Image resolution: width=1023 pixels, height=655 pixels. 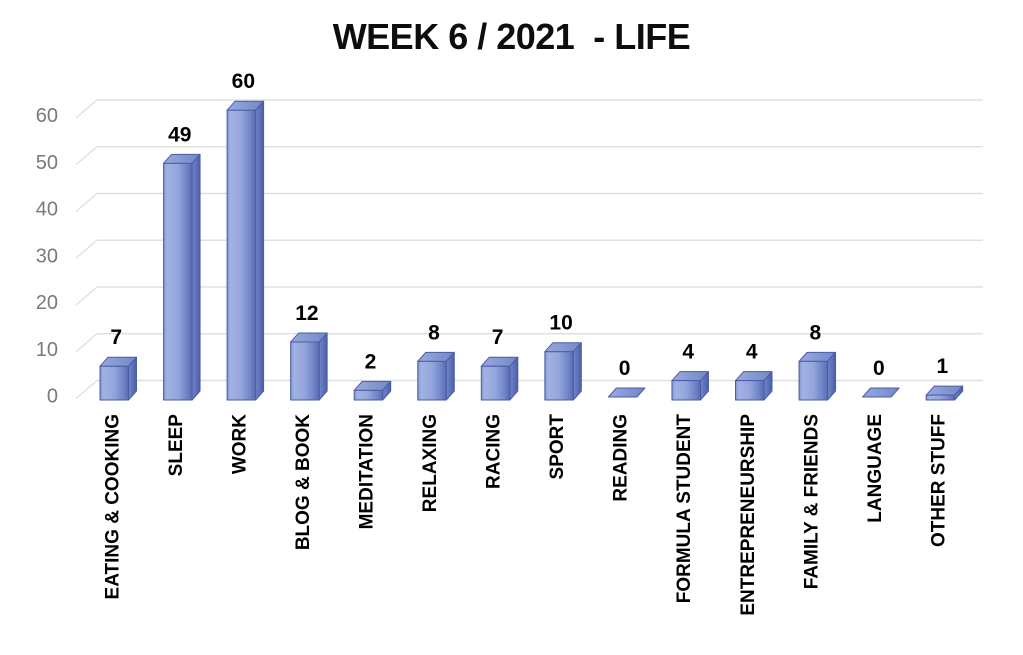 I want to click on category-label-racing: RACING, so click(x=494, y=451).